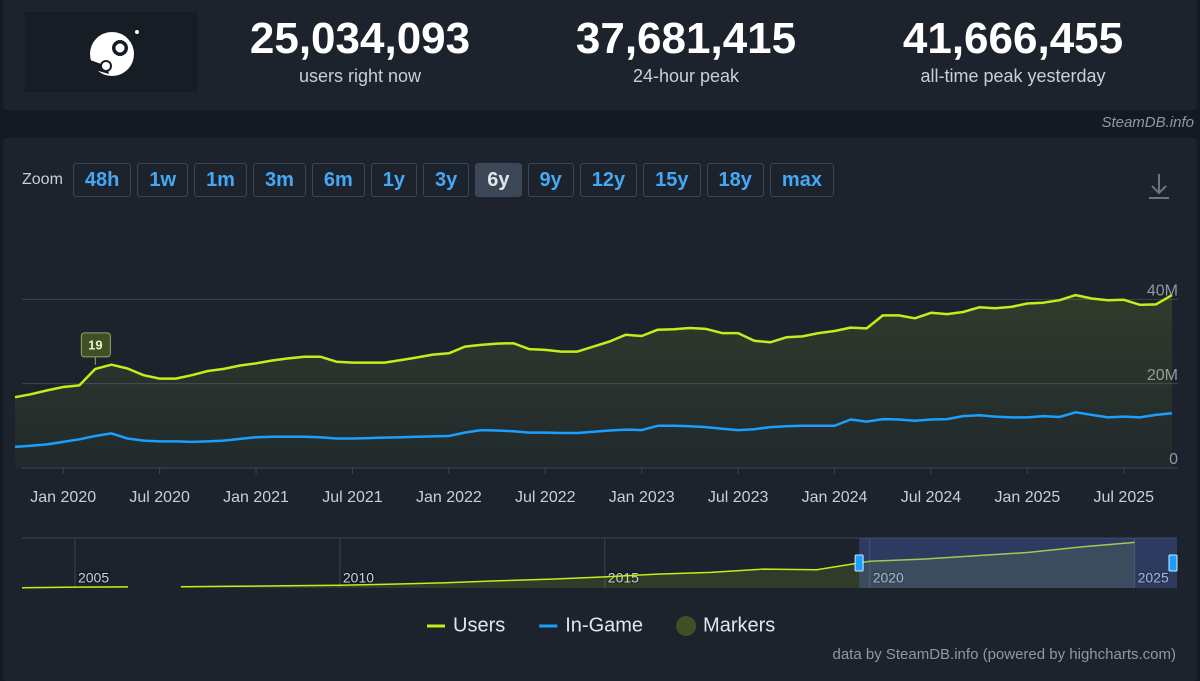  I want to click on logo-icon, so click(114, 53).